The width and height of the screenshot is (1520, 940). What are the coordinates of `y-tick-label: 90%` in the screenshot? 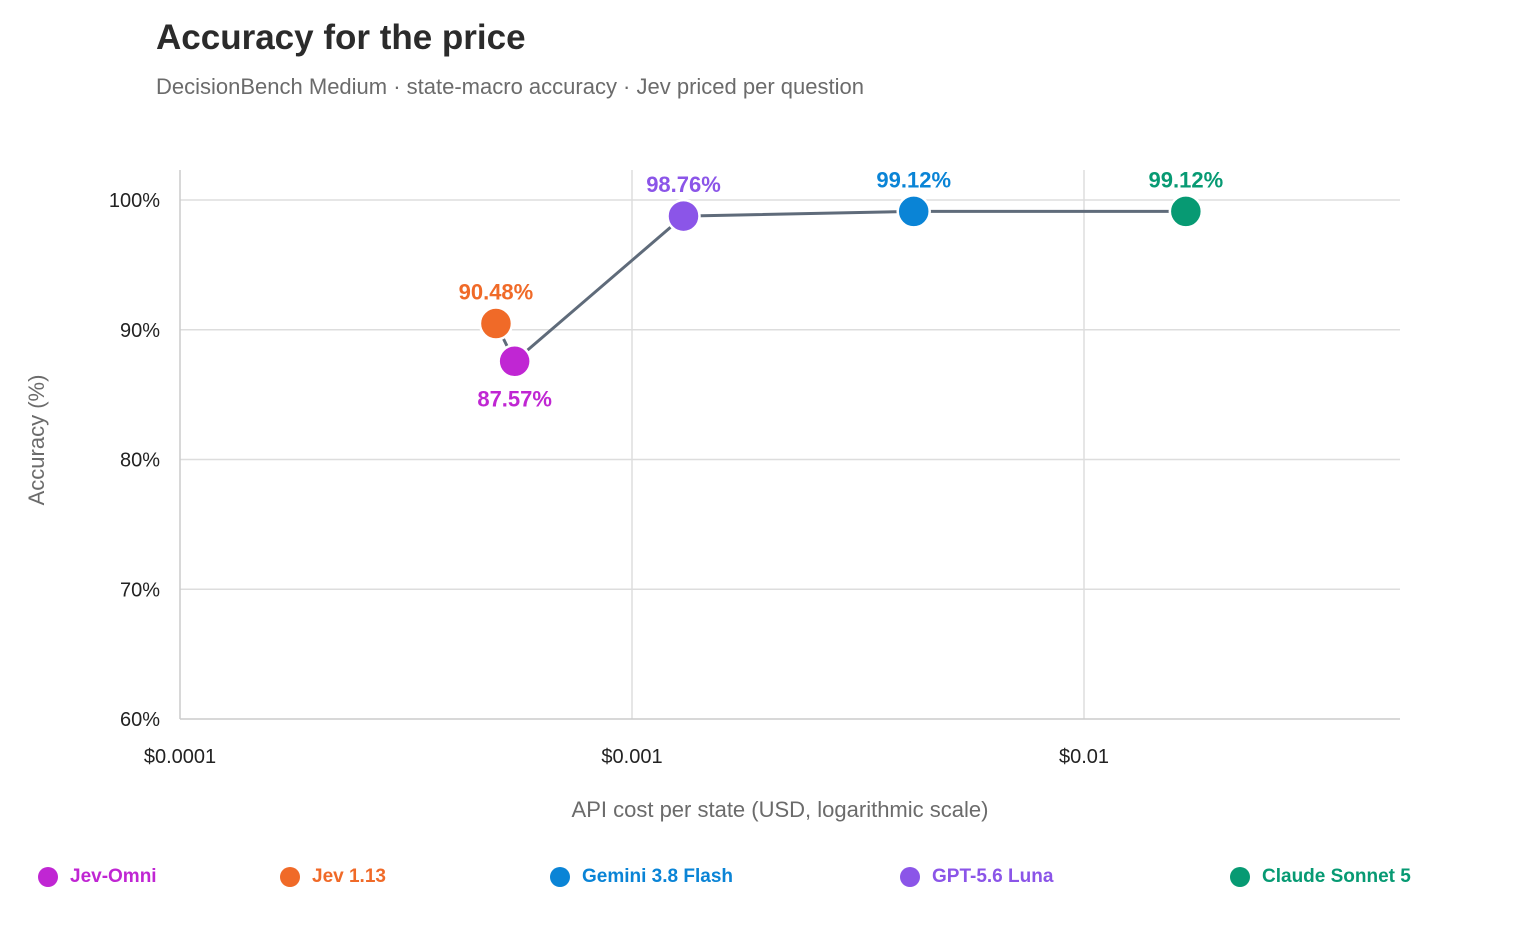 It's located at (140, 331).